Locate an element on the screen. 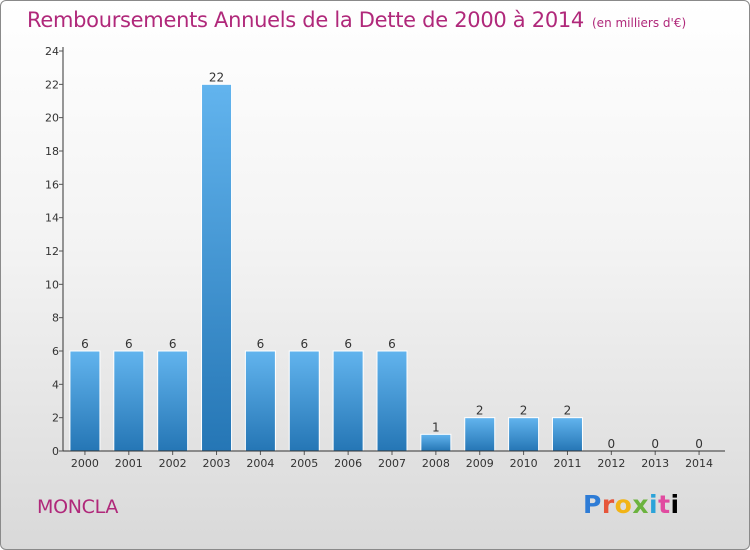 The image size is (750, 550). chart-subtitle: (en milliers d'€) is located at coordinates (639, 23).